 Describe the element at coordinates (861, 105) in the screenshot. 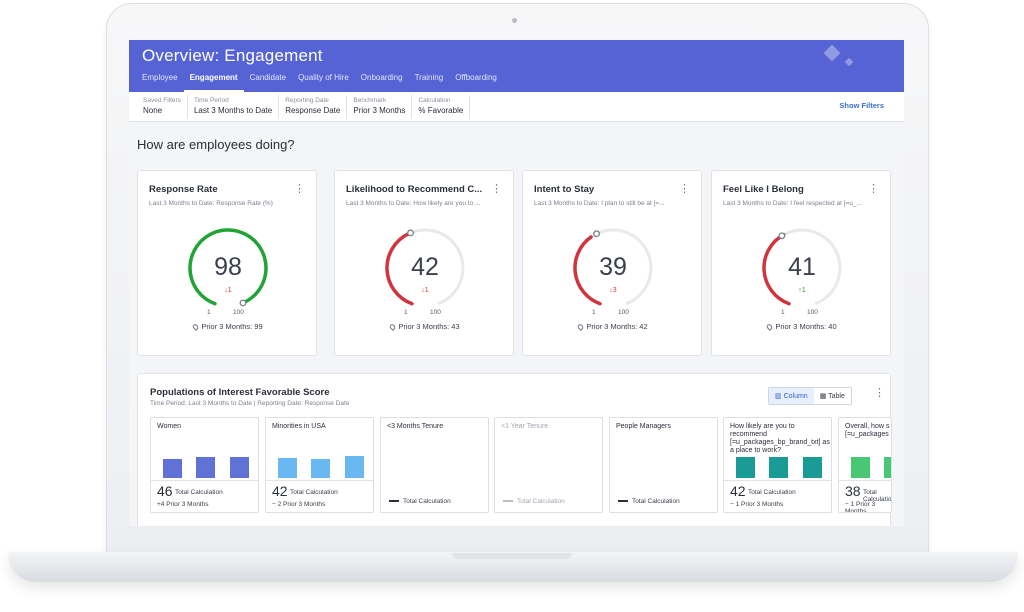

I see `show-filters-button: Show Filters` at that location.